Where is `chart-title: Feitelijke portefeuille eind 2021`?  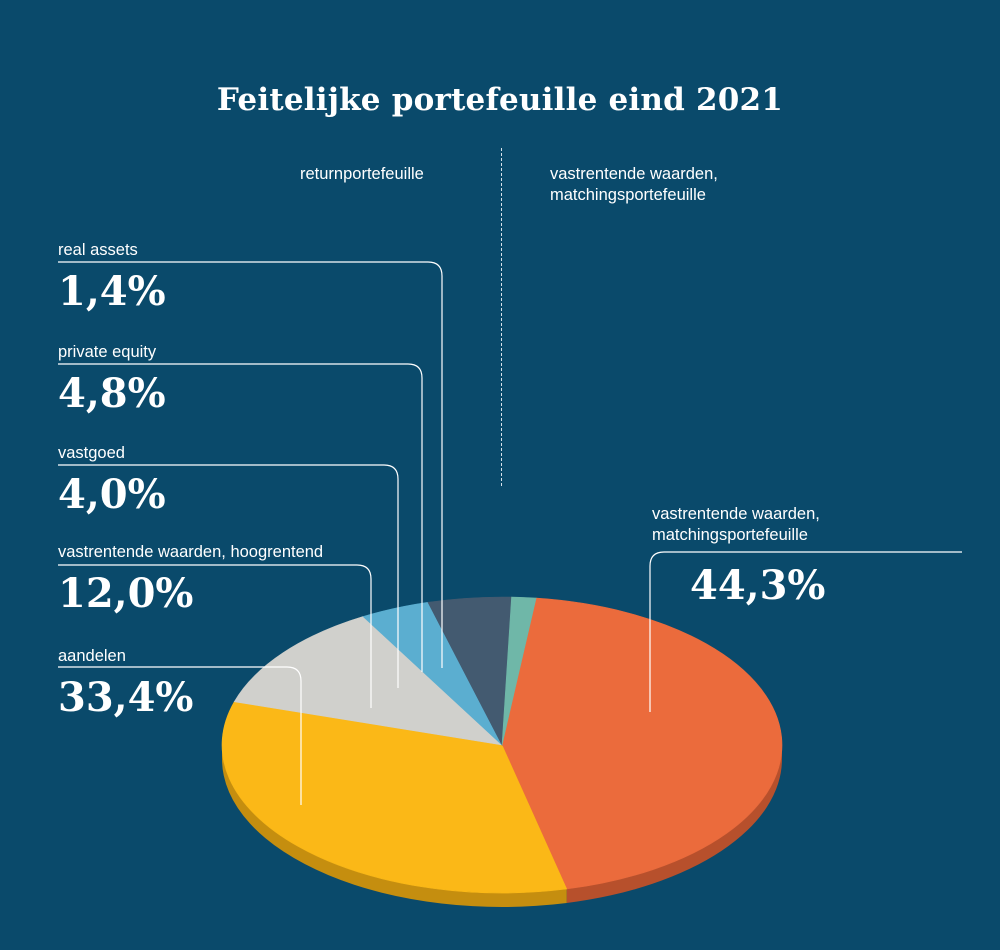 chart-title: Feitelijke portefeuille eind 2021 is located at coordinates (500, 100).